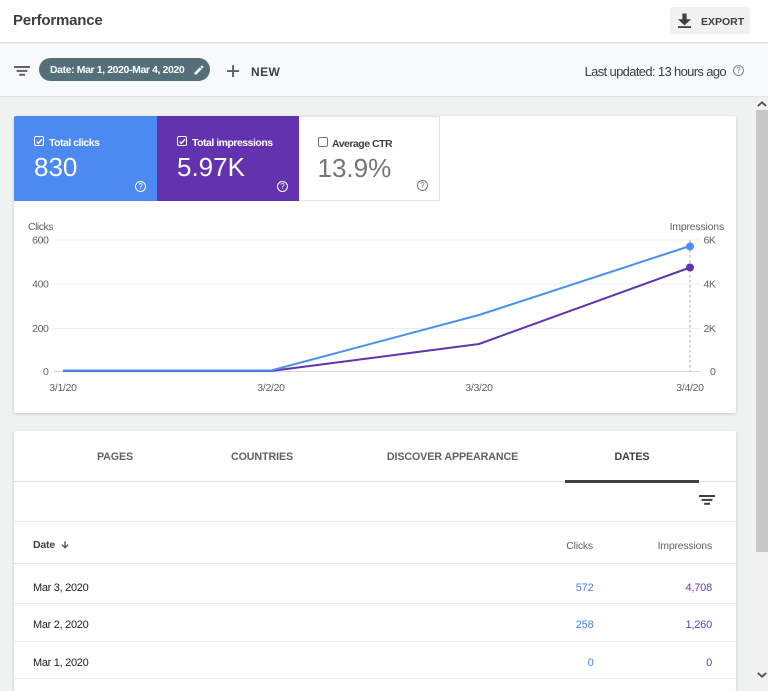 Image resolution: width=768 pixels, height=691 pixels. I want to click on svg-text: 3/4/20, so click(690, 388).